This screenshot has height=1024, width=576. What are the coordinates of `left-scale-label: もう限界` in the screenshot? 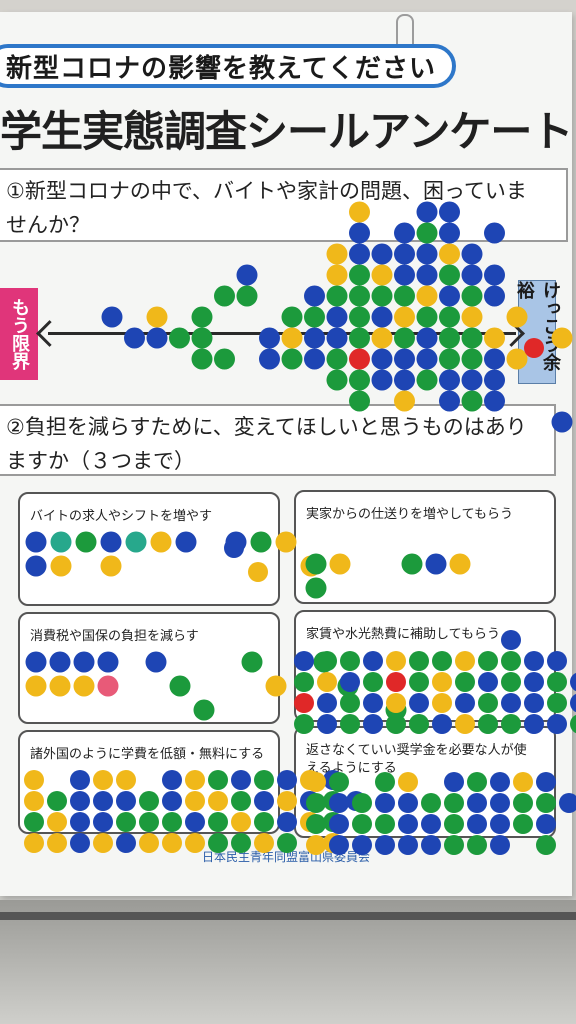 It's located at (19, 334).